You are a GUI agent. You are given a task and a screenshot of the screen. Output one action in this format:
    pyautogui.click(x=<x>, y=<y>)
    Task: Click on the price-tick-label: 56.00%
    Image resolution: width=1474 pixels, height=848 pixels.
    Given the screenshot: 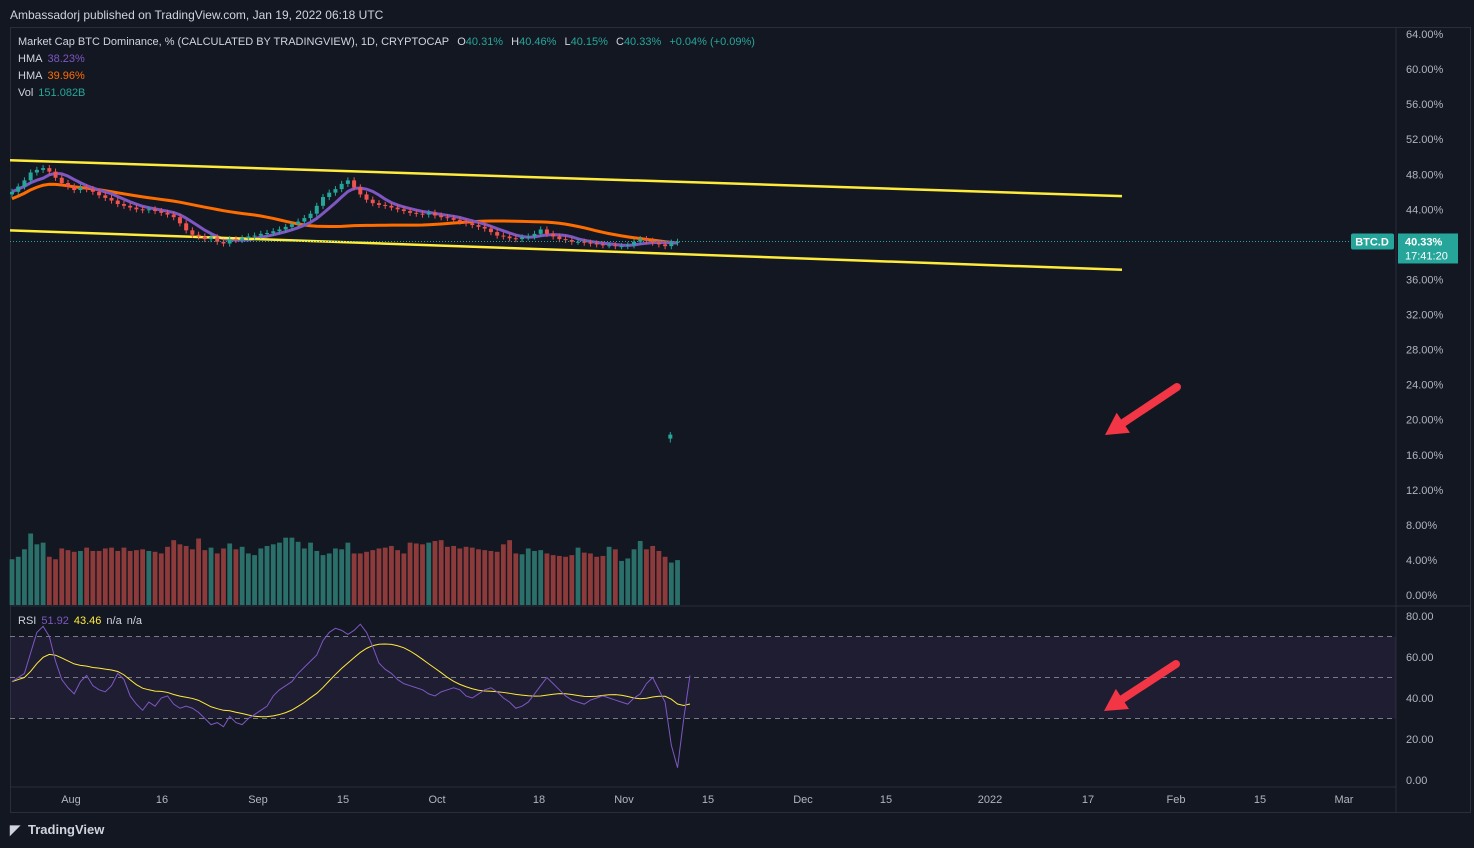 What is the action you would take?
    pyautogui.click(x=1425, y=105)
    